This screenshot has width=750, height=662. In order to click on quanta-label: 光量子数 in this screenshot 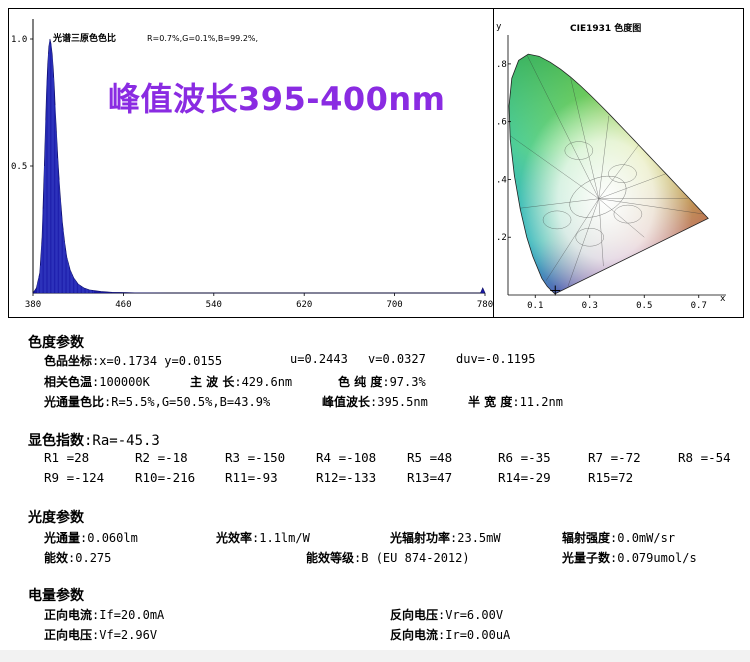, I will do `click(586, 558)`.